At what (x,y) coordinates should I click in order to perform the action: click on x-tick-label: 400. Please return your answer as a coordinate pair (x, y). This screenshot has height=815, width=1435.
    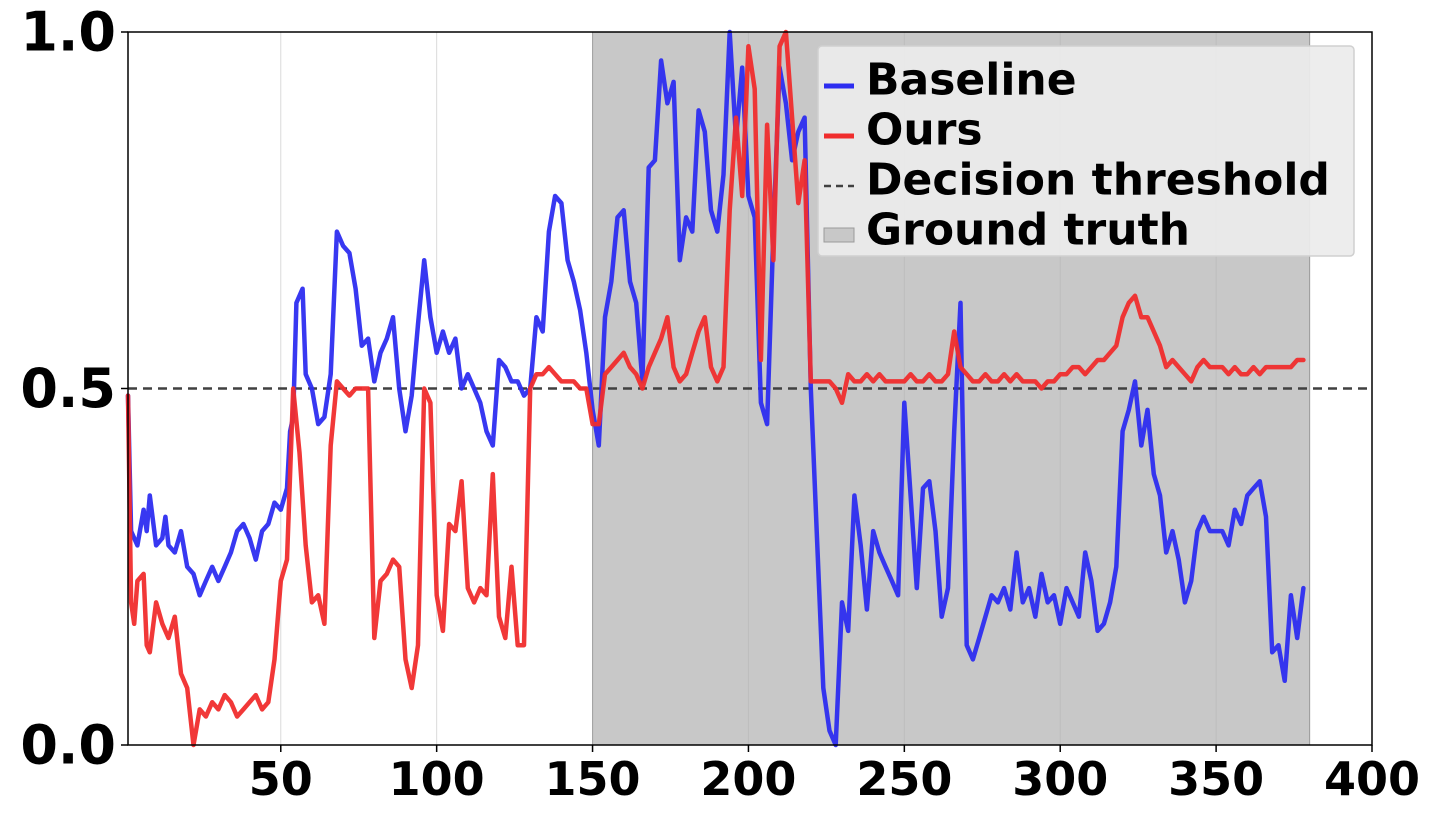
    Looking at the image, I should click on (1372, 779).